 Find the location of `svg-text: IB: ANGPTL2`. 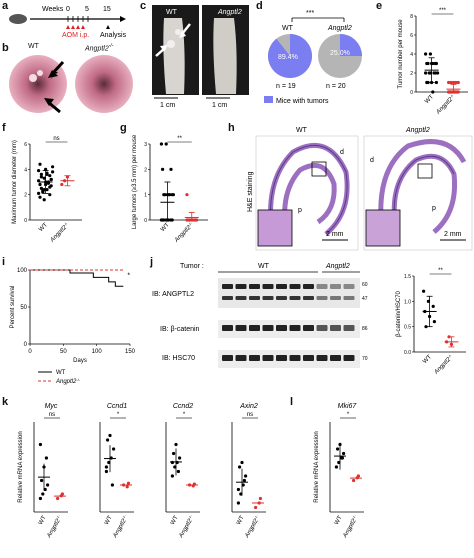

svg-text: IB: ANGPTL2 is located at coordinates (173, 294).